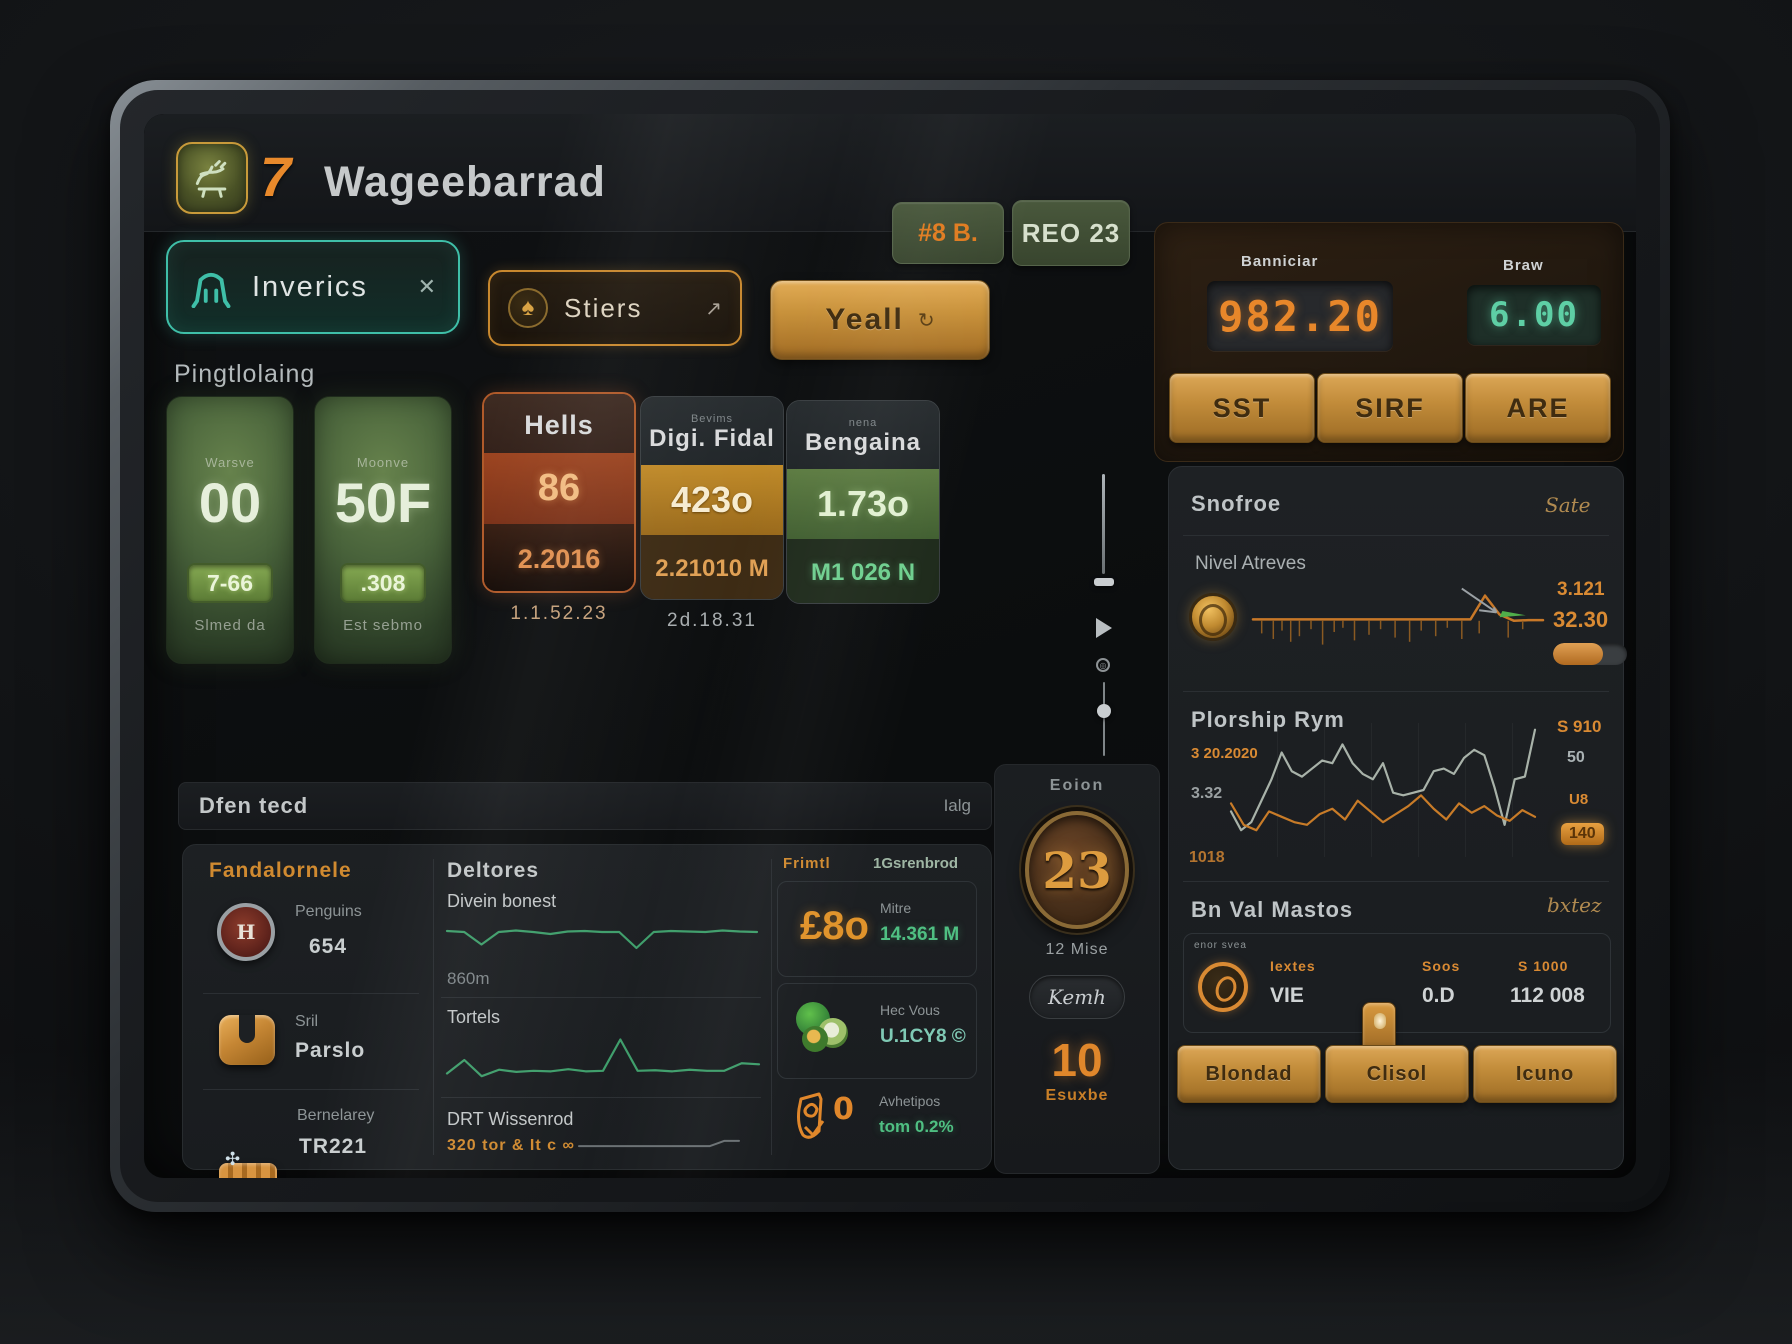  Describe the element at coordinates (916, 1126) in the screenshot. I see `cell-sub: tom 0.2%` at that location.